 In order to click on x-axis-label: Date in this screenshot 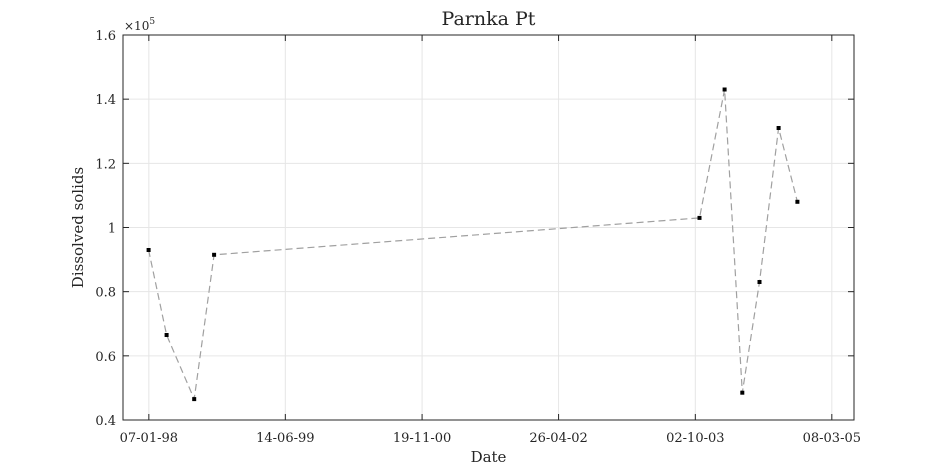, I will do `click(489, 457)`.